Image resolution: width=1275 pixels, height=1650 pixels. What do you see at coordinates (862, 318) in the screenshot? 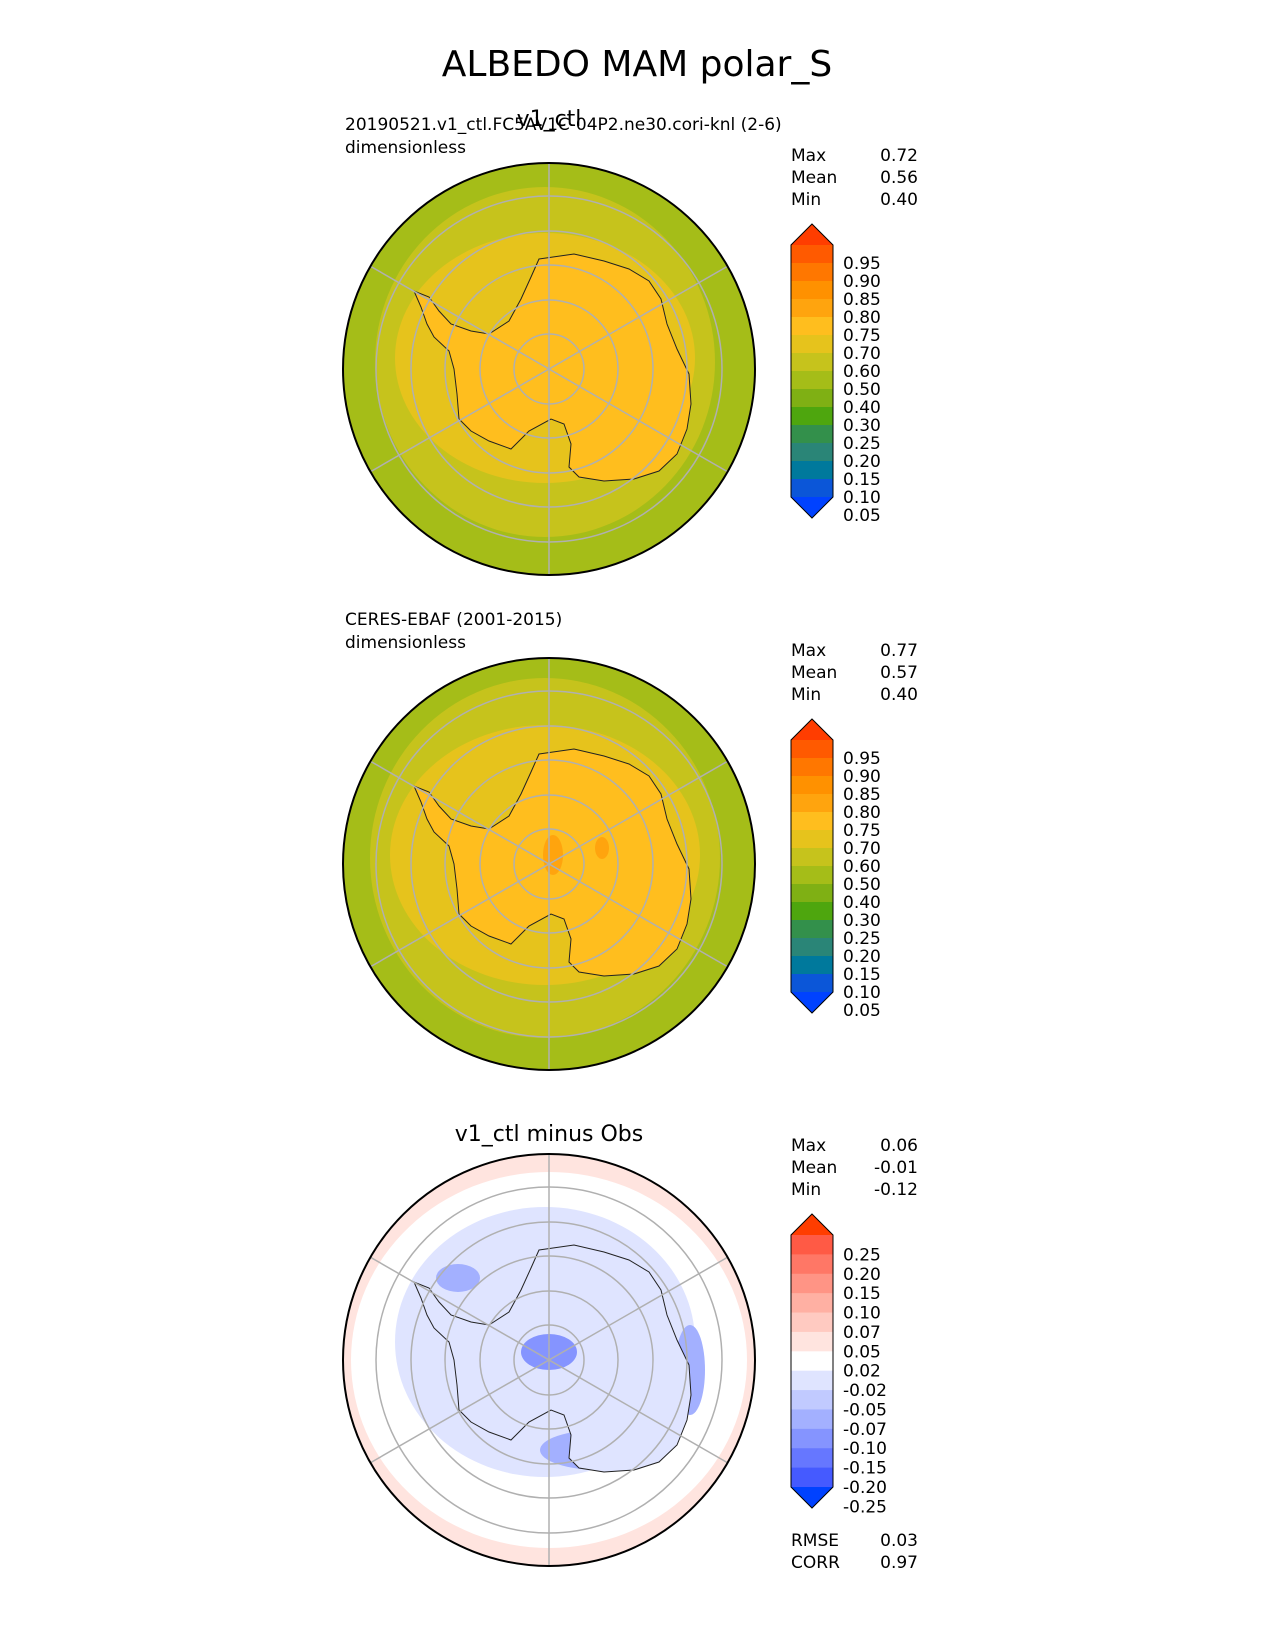
I see `colorbar-tick-label: 0.80` at bounding box center [862, 318].